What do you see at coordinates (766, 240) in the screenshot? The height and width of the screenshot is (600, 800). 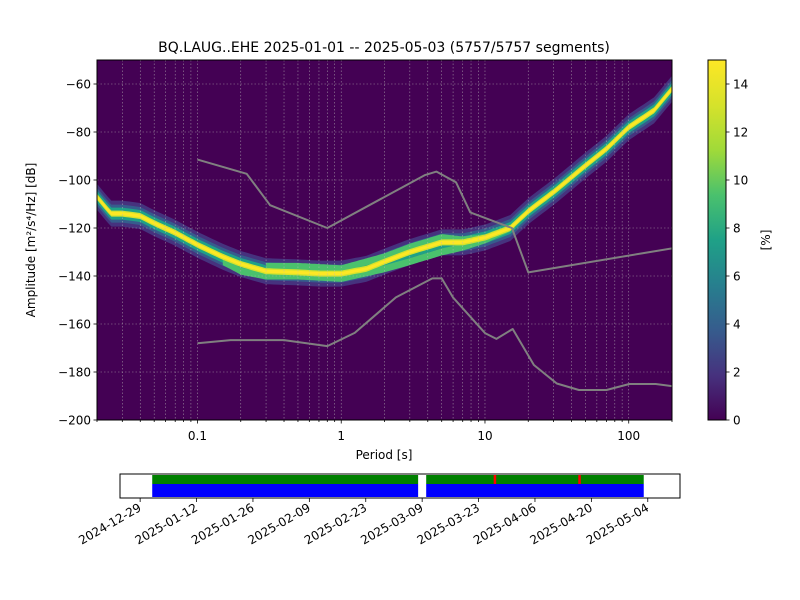 I see `colorbar-label: [%]` at bounding box center [766, 240].